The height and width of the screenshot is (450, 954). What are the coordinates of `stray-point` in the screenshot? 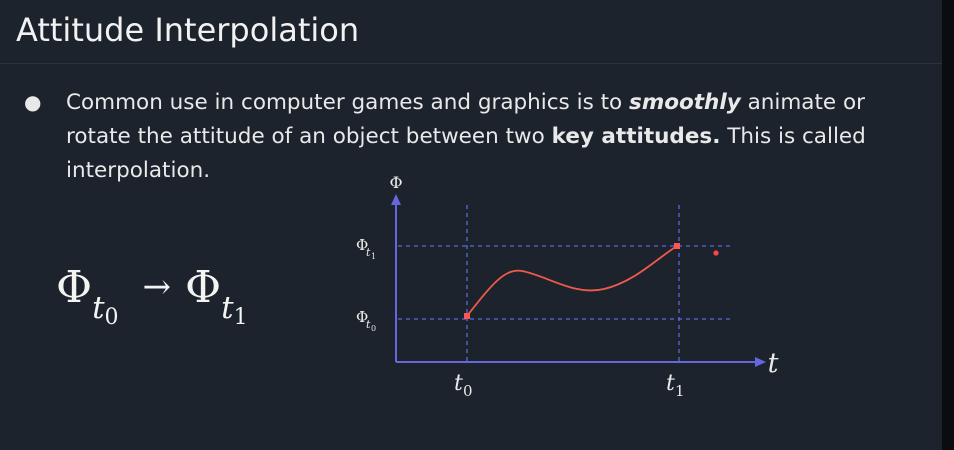 It's located at (716, 253).